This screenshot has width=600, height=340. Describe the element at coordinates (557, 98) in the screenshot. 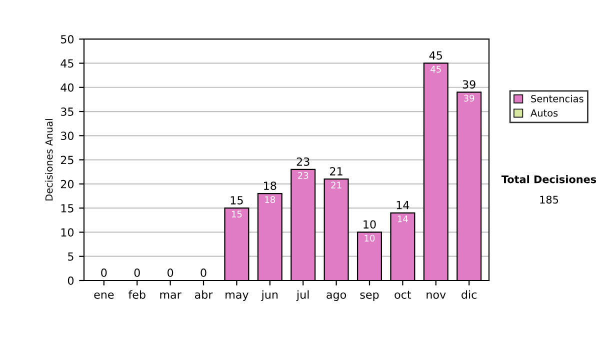

I see `legend-label: Sentencias` at that location.